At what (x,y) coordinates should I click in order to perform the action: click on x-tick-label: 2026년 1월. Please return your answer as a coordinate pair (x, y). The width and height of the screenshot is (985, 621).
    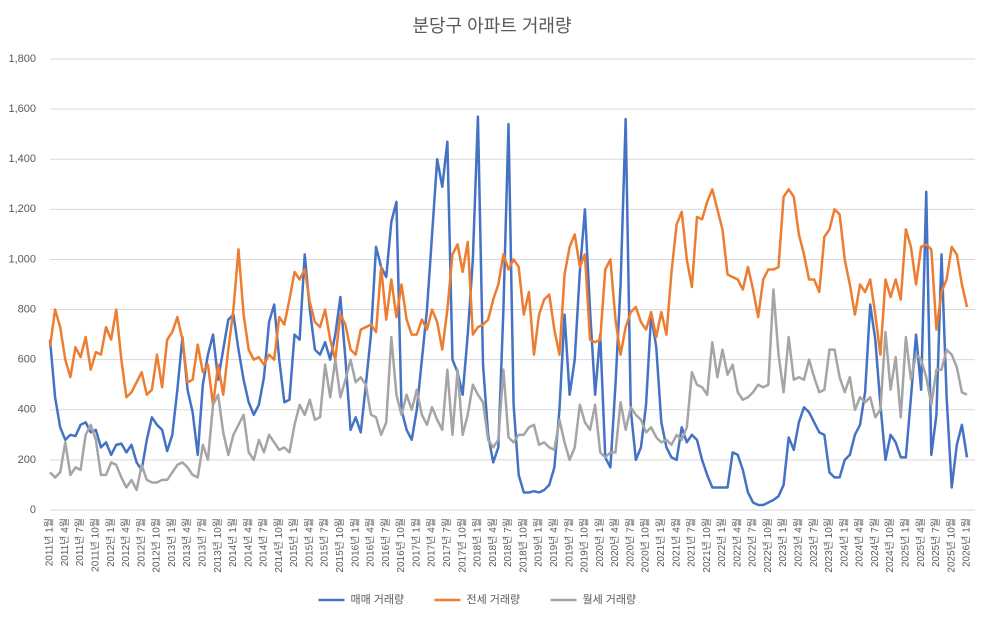
    Looking at the image, I should click on (967, 542).